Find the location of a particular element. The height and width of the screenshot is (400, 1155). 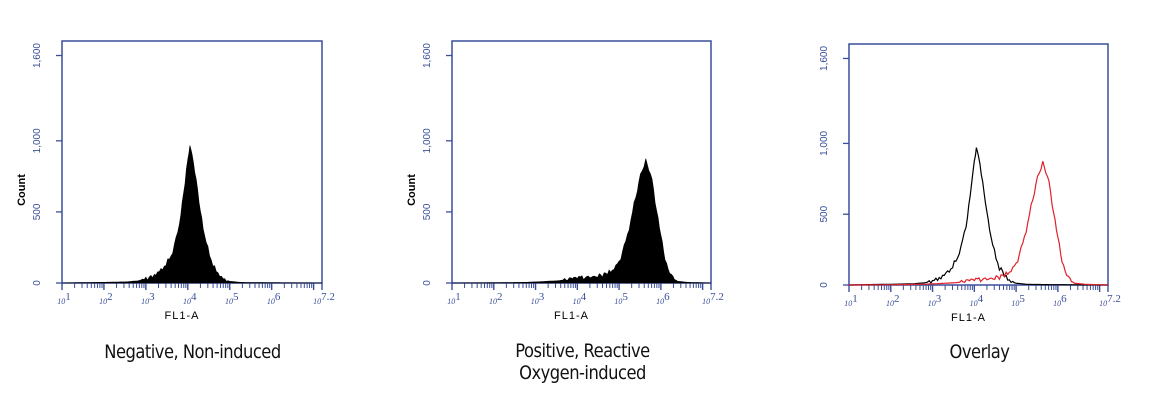

histogram-line-positive is located at coordinates (978, 223).